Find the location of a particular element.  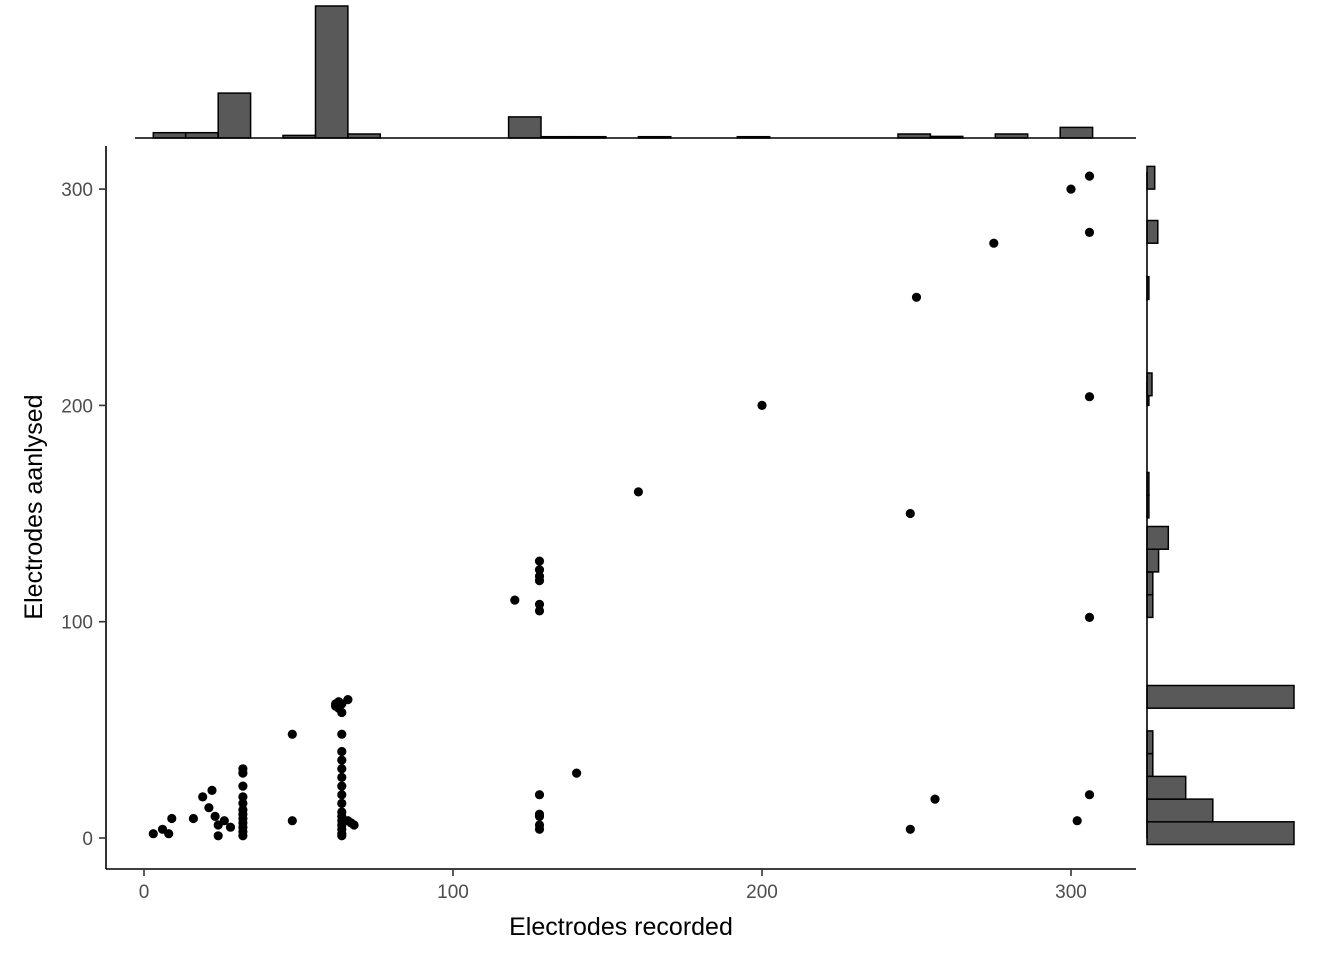

y-tick-label: 300 is located at coordinates (77, 190).